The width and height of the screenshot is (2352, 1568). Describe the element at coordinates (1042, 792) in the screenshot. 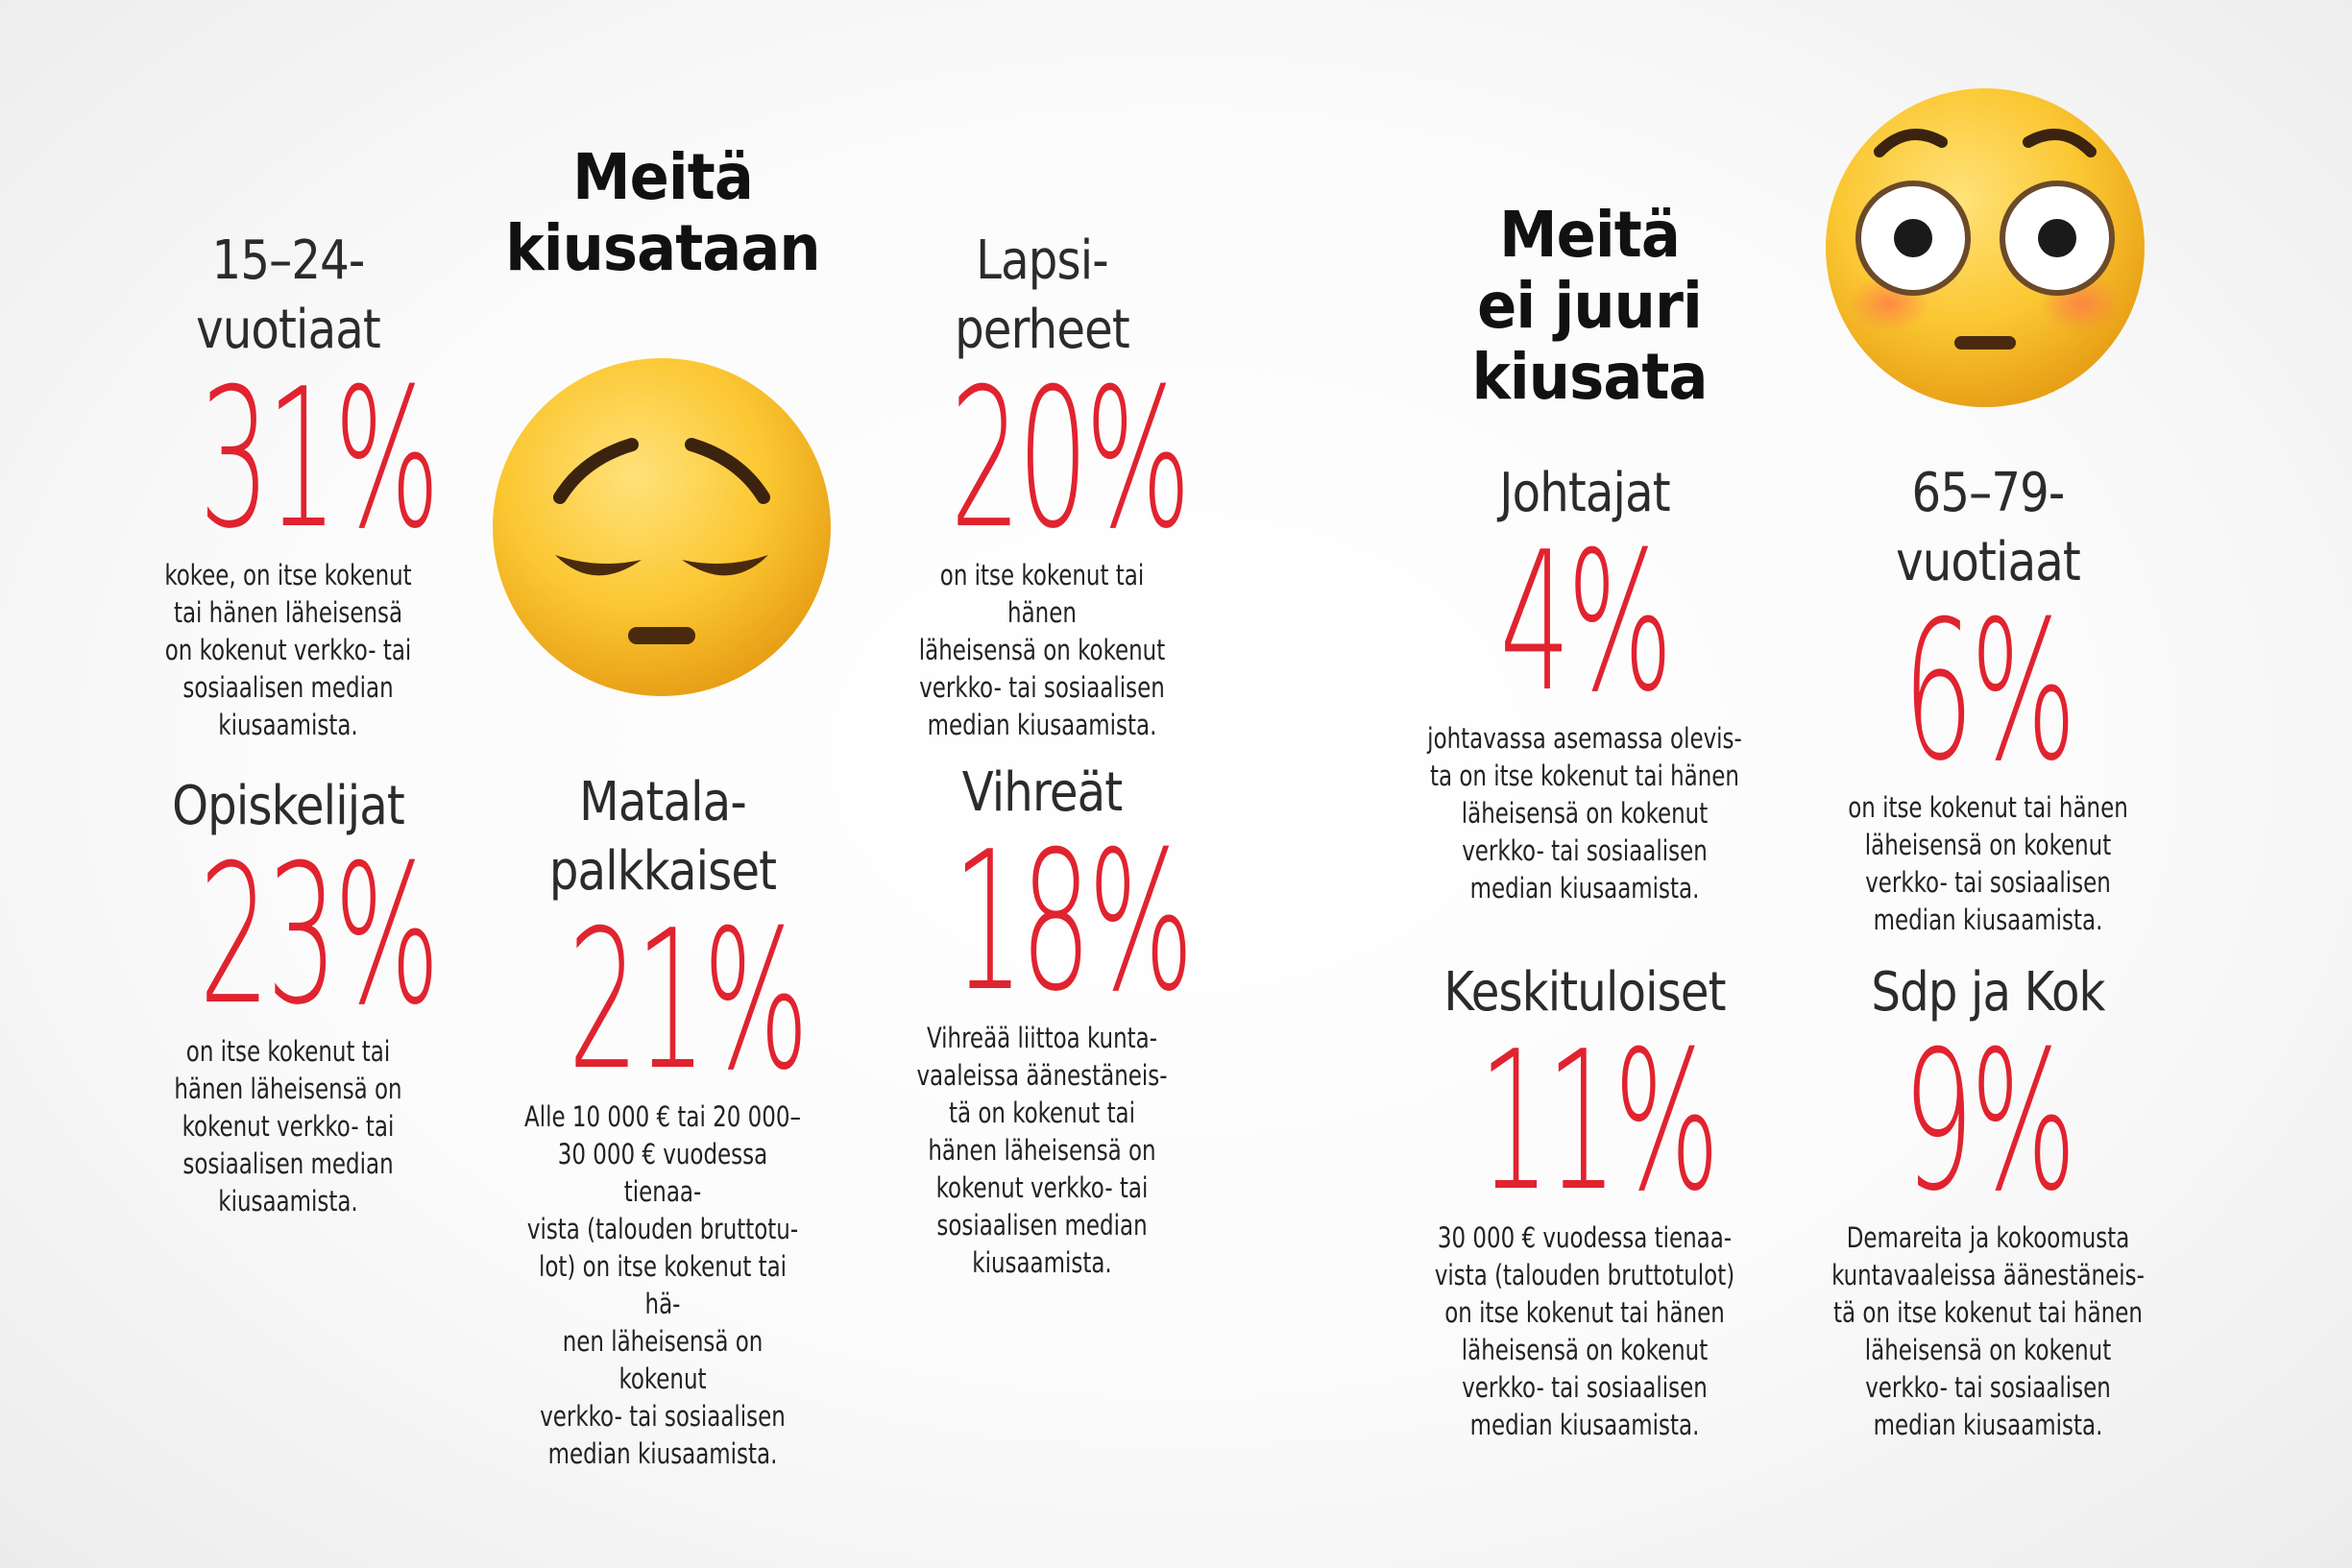

I see `stat-category: Vihreät` at that location.